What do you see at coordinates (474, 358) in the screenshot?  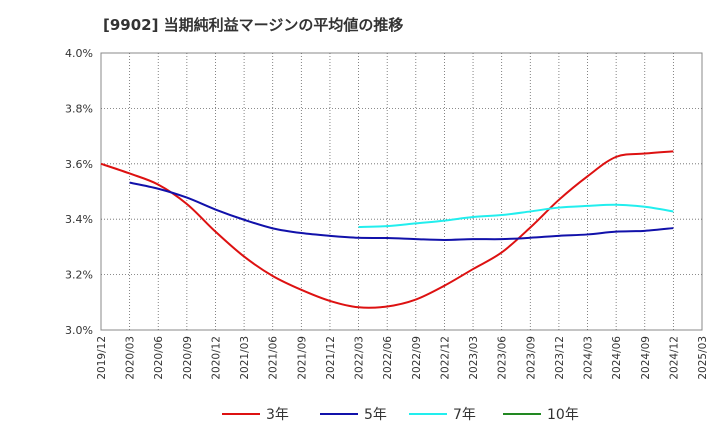 I see `x-tick-label: 2023/03` at bounding box center [474, 358].